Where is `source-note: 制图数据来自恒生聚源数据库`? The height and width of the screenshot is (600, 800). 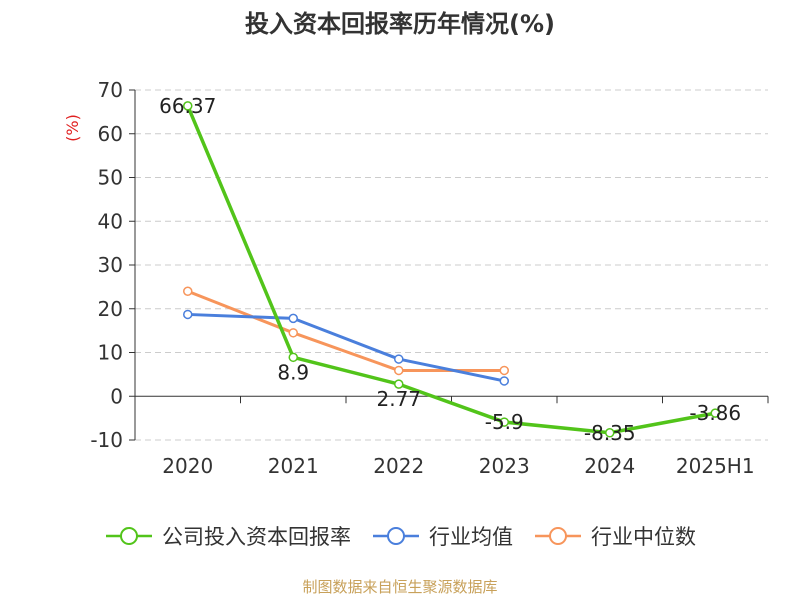
source-note: 制图数据来自恒生聚源数据库 is located at coordinates (400, 587).